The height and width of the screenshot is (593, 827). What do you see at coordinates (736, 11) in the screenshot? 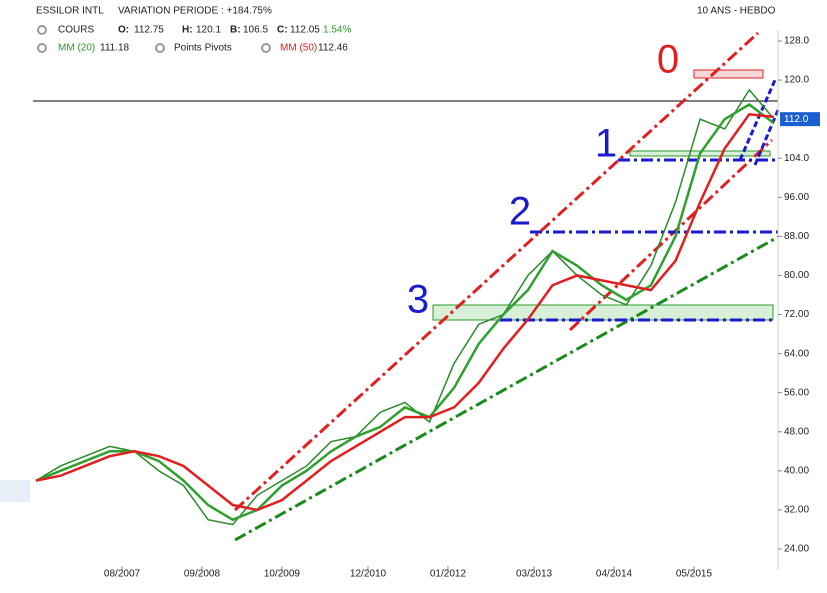
I see `period: 10 ANS - HEBDO` at bounding box center [736, 11].